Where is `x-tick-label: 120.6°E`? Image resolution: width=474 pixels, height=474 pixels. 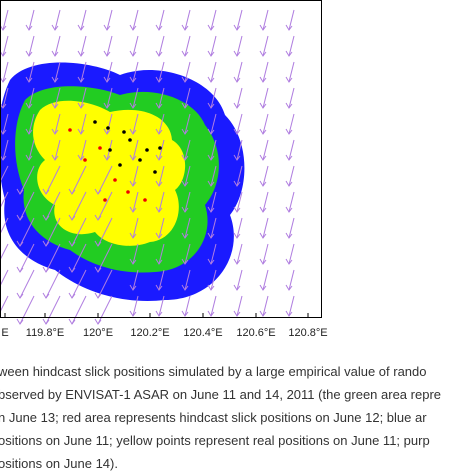 x-tick-label: 120.6°E is located at coordinates (255, 333).